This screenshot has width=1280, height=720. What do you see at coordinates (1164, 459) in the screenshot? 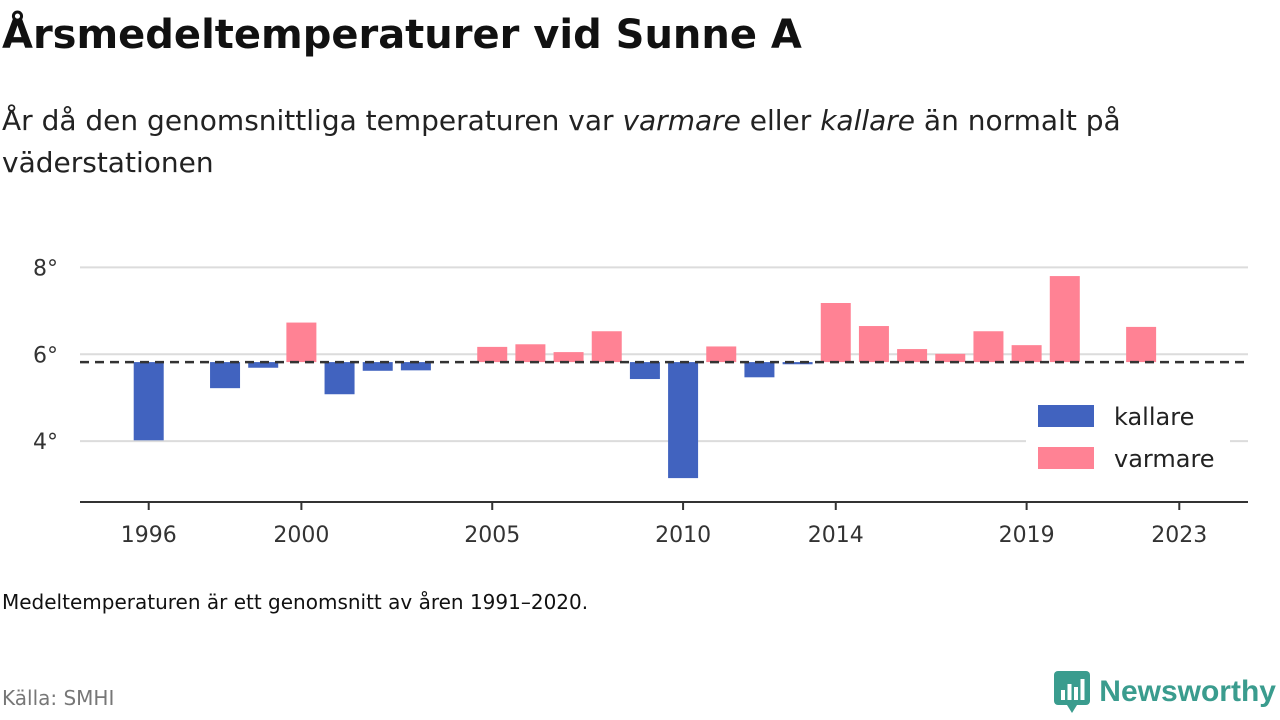
I see `legend-label-varmare: varmare` at bounding box center [1164, 459].